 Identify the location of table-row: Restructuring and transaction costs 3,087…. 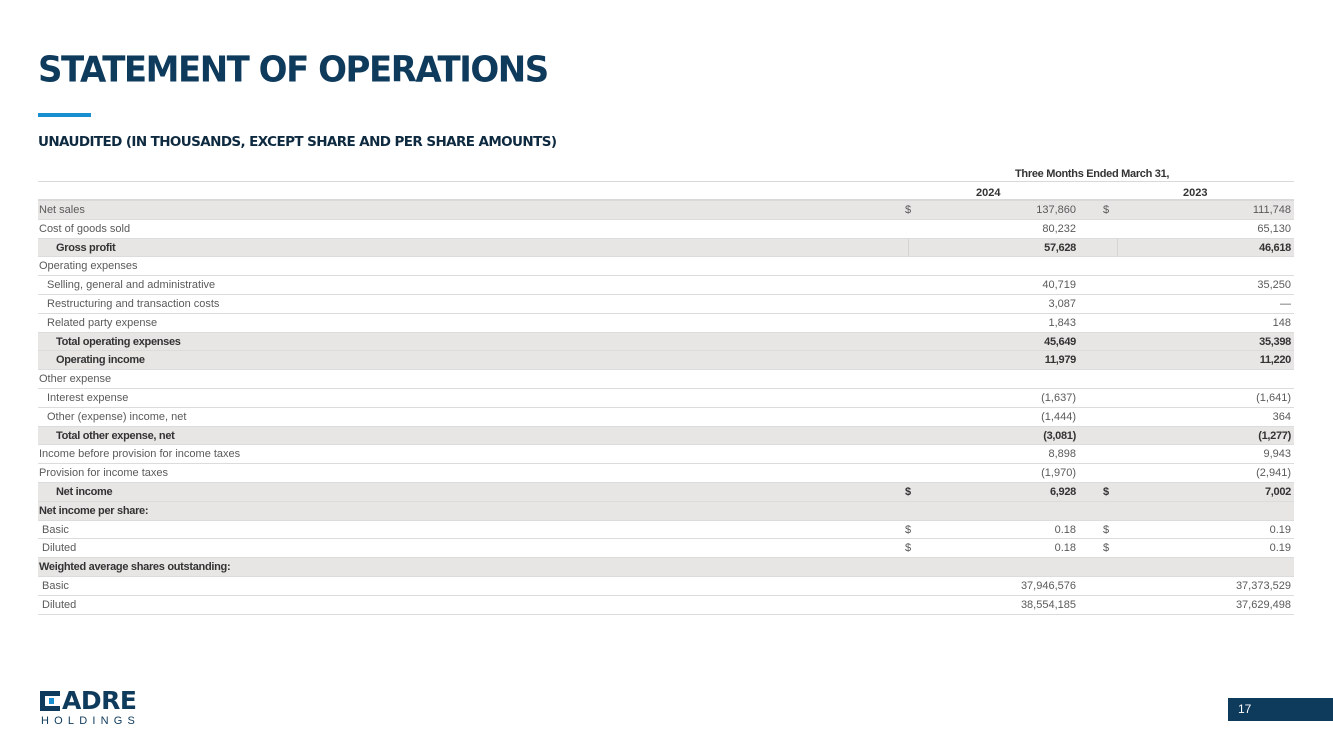
(666, 304).